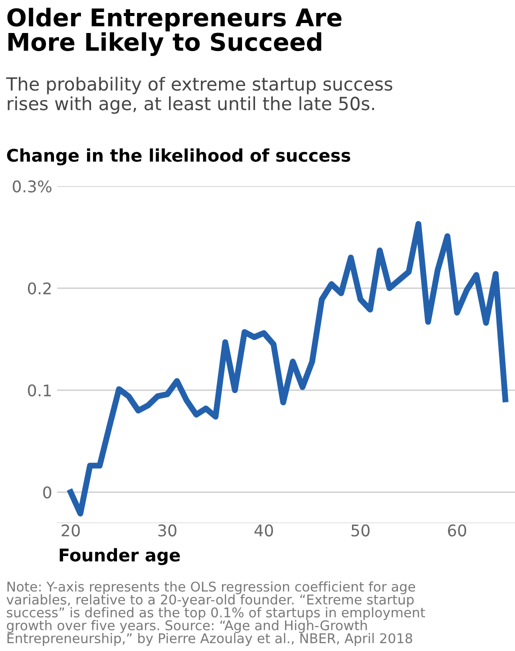  Describe the element at coordinates (167, 530) in the screenshot. I see `x-tick-label: 30` at that location.